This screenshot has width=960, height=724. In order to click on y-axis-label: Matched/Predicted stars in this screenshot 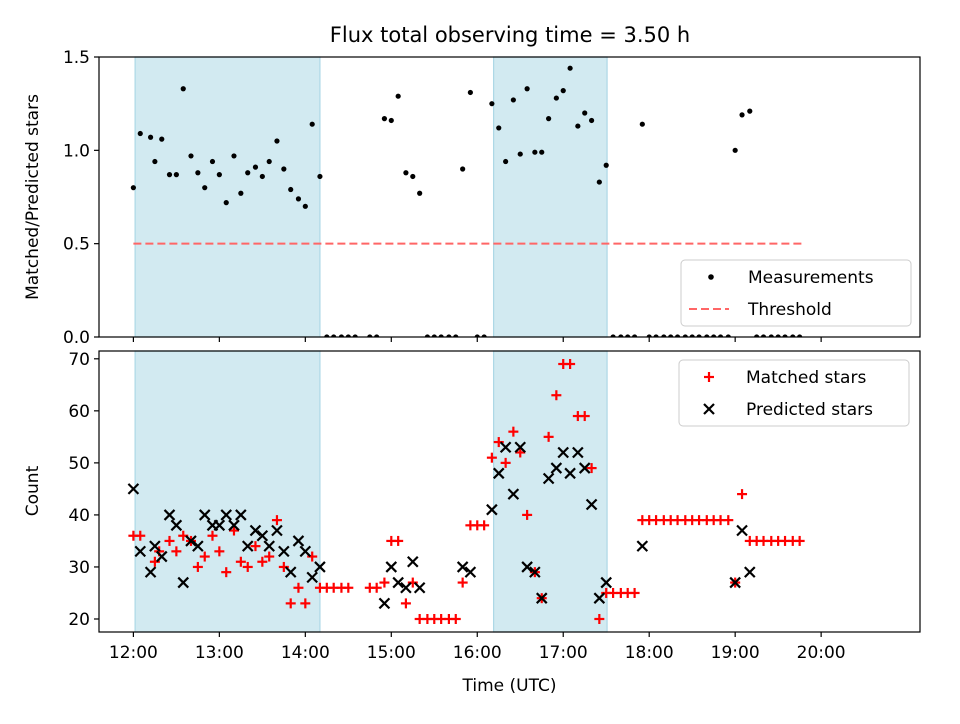, I will do `click(33, 197)`.